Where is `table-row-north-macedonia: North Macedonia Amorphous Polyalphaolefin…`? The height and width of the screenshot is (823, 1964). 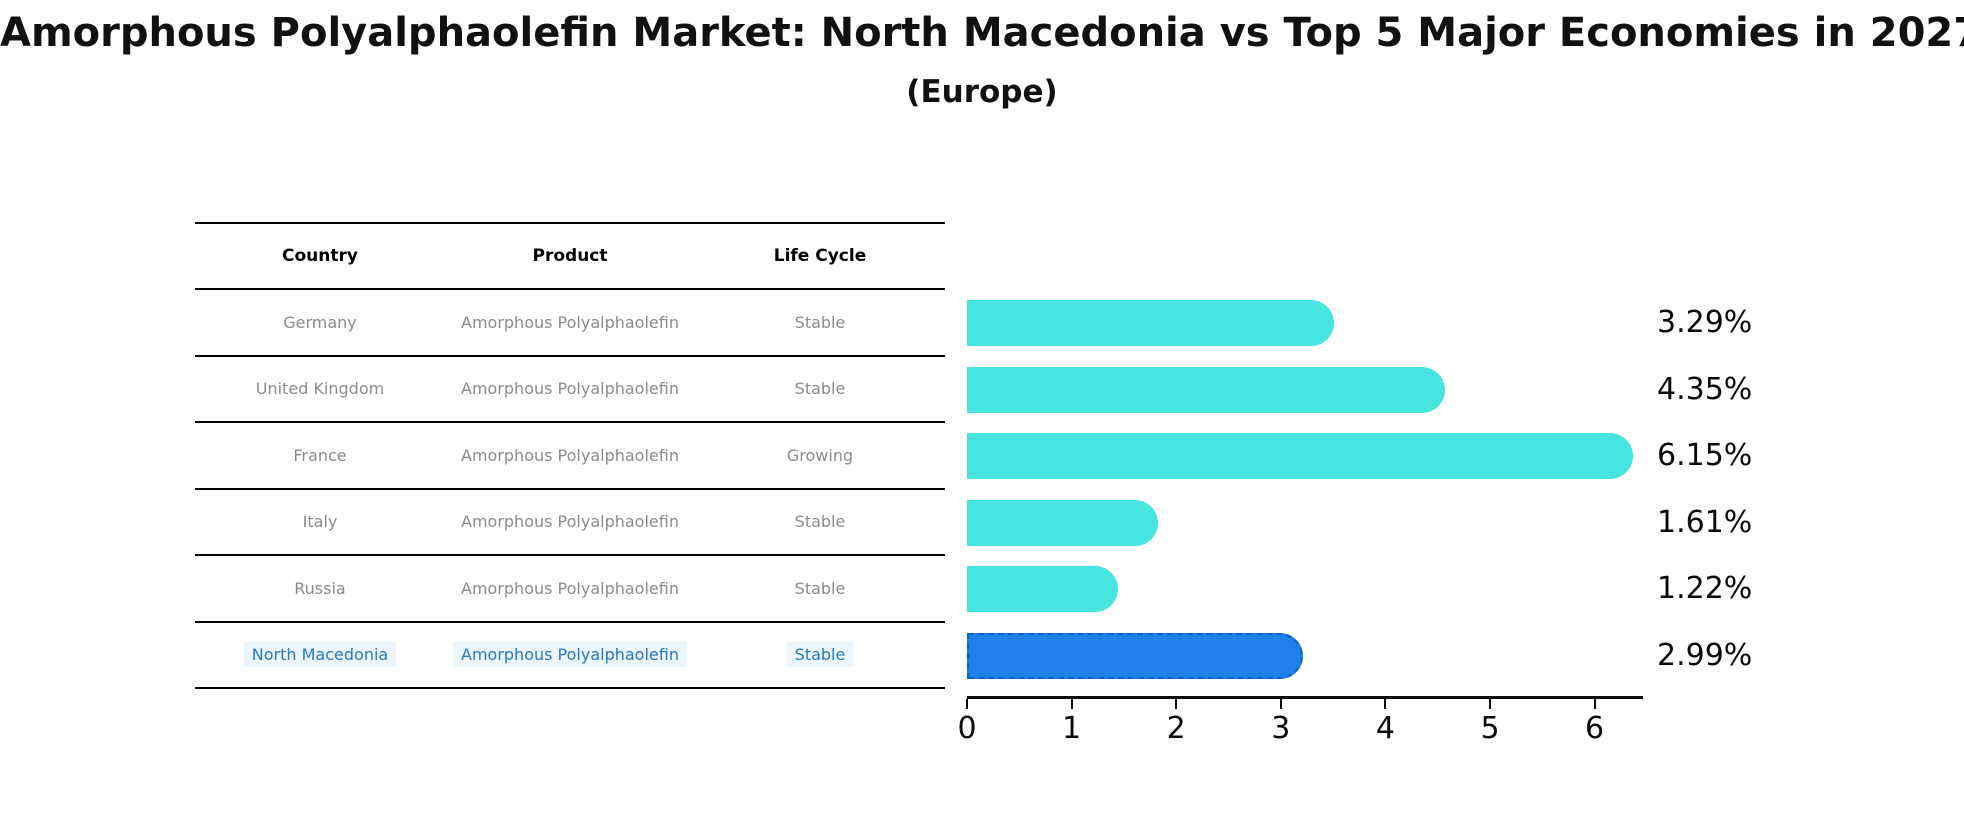
table-row-north-macedonia: North Macedonia Amorphous Polyalphaolefin… is located at coordinates (570, 656).